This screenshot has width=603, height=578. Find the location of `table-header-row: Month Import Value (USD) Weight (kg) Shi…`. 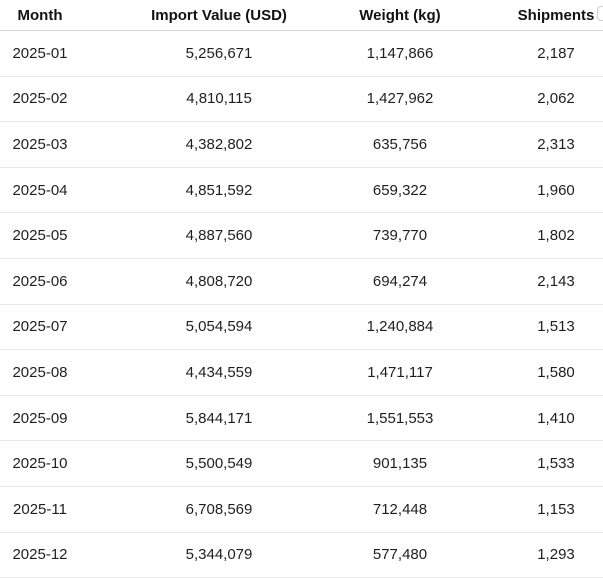

table-header-row: Month Import Value (USD) Weight (kg) Shi… is located at coordinates (301, 15).